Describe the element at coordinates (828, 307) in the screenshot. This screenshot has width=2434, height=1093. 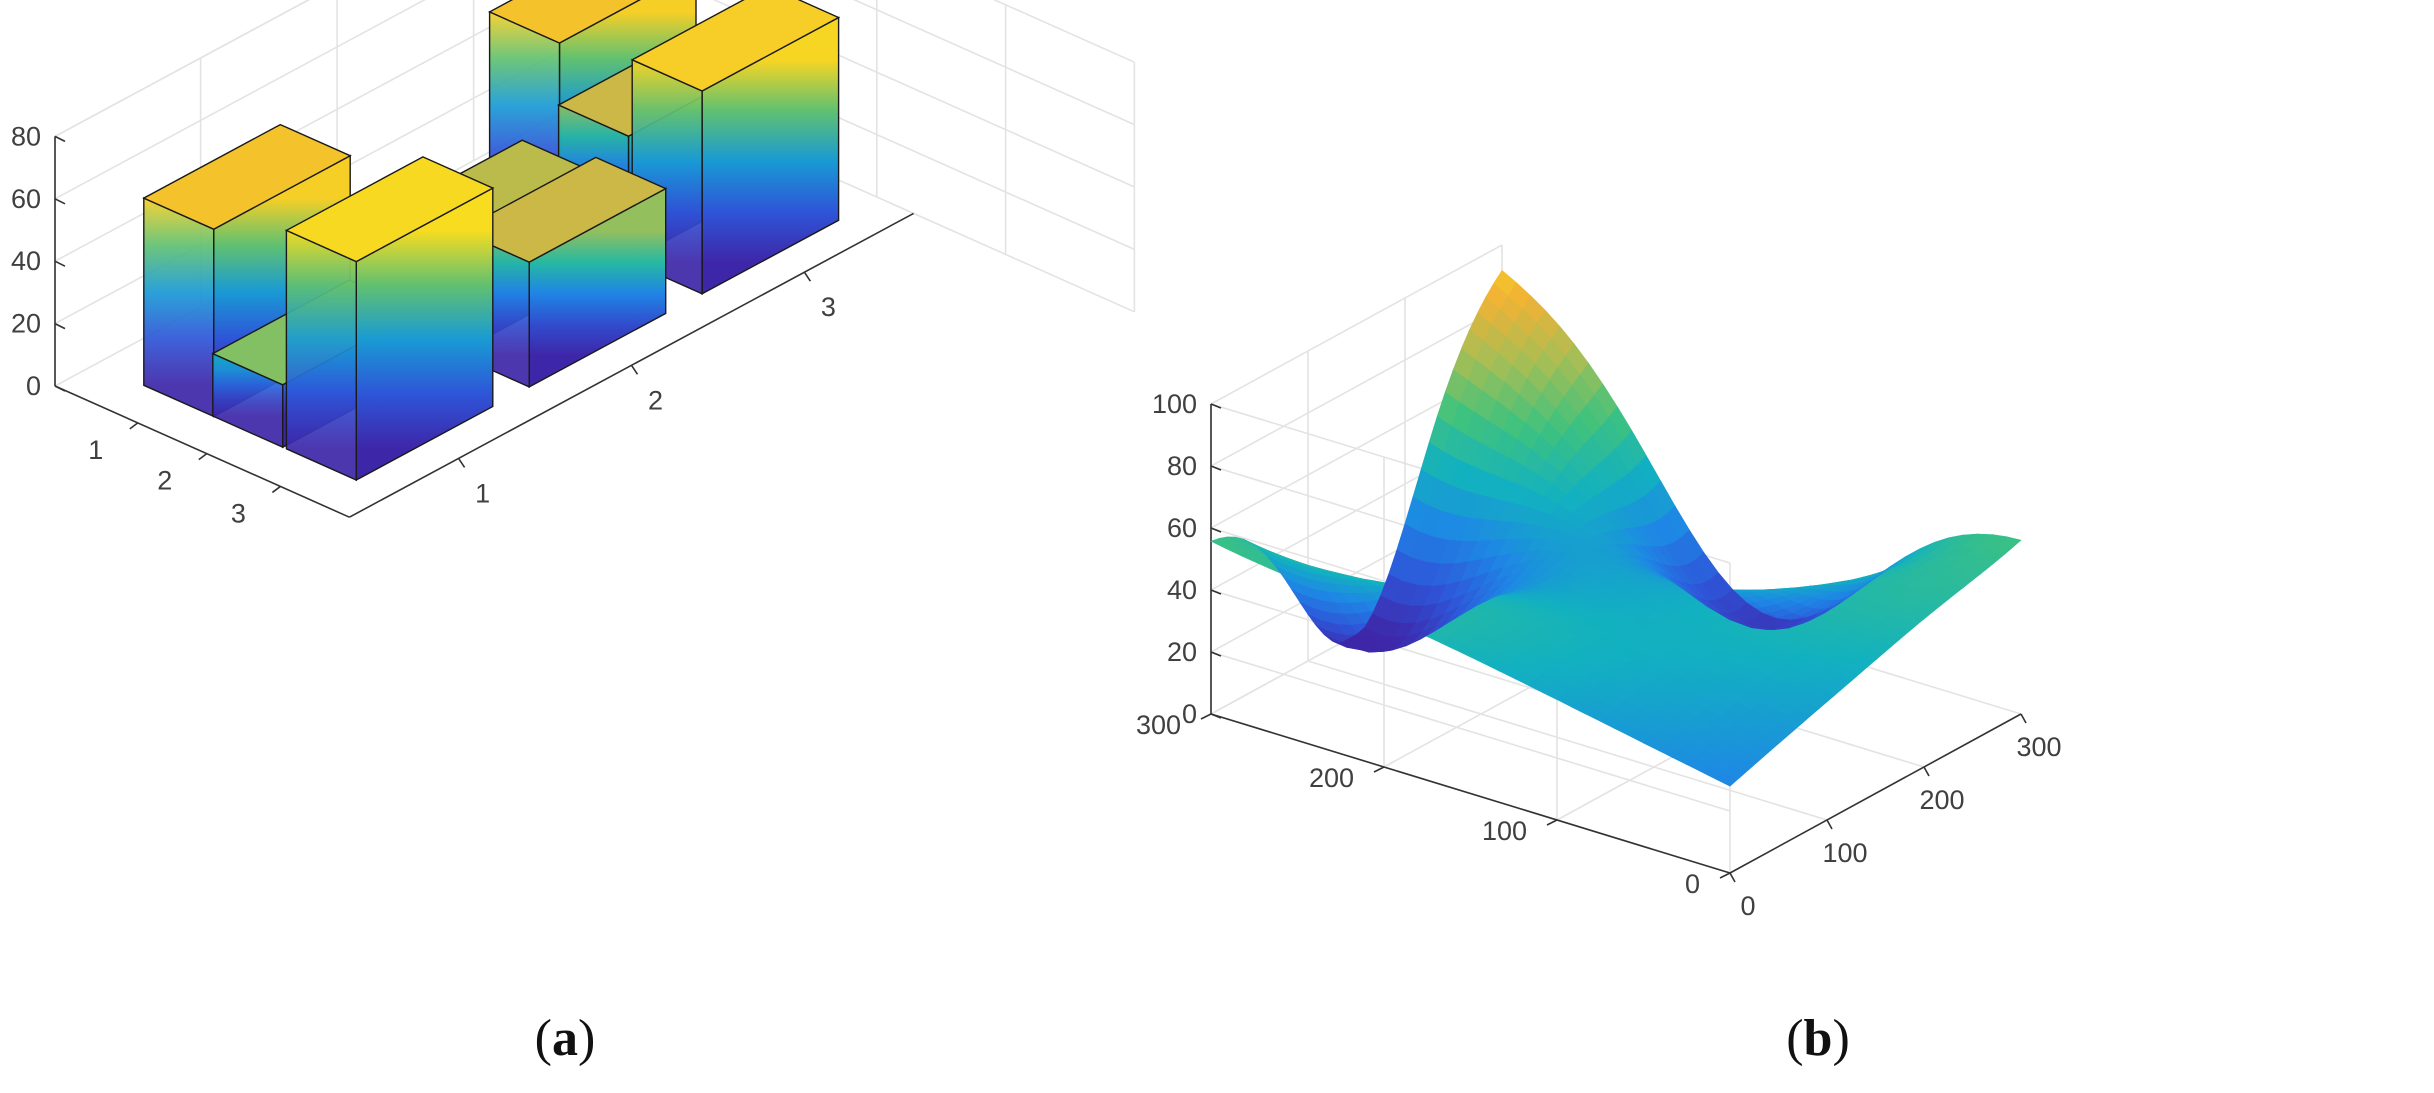
I see `col-tick-label: 3` at that location.